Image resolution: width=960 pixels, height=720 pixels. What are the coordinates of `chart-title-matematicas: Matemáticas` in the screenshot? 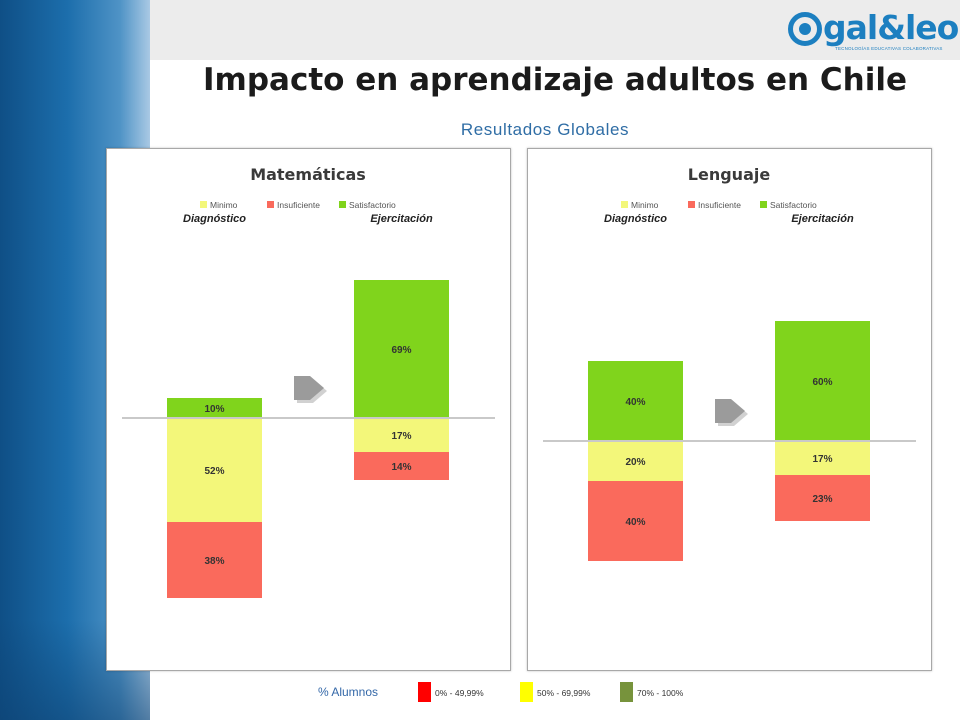 It's located at (308, 174).